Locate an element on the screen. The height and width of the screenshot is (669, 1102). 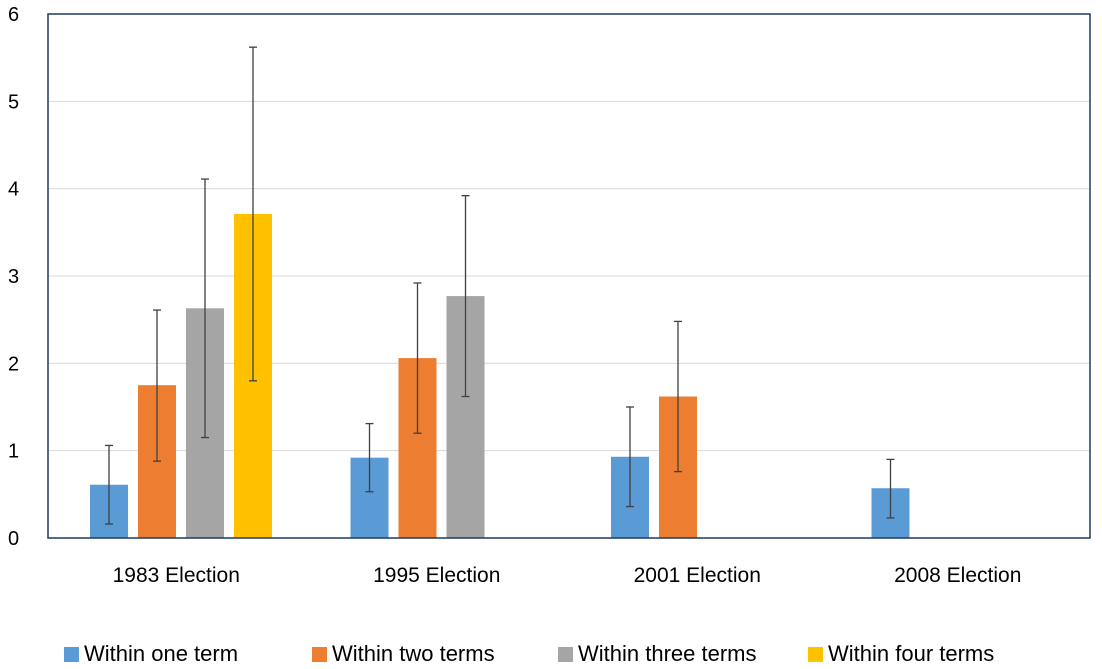
legend-label: Within four terms is located at coordinates (911, 653).